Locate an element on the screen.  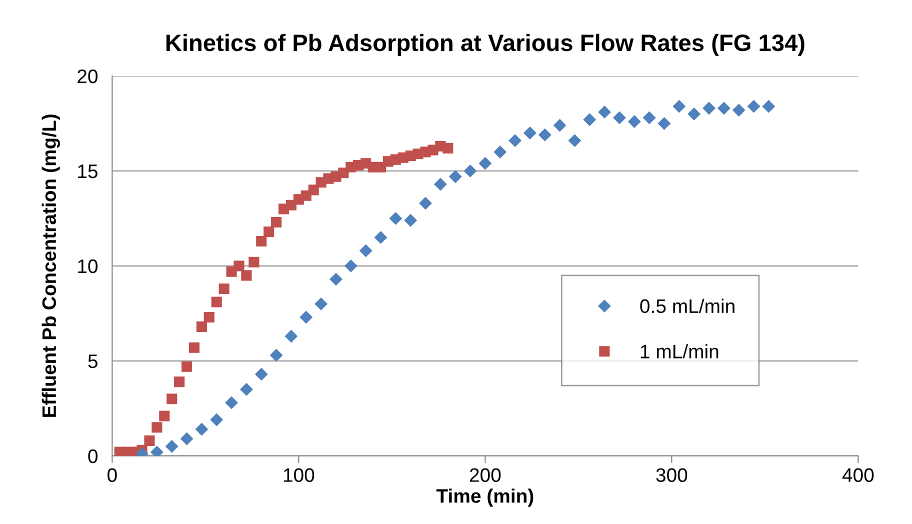
x-tick-label: 100 is located at coordinates (299, 475).